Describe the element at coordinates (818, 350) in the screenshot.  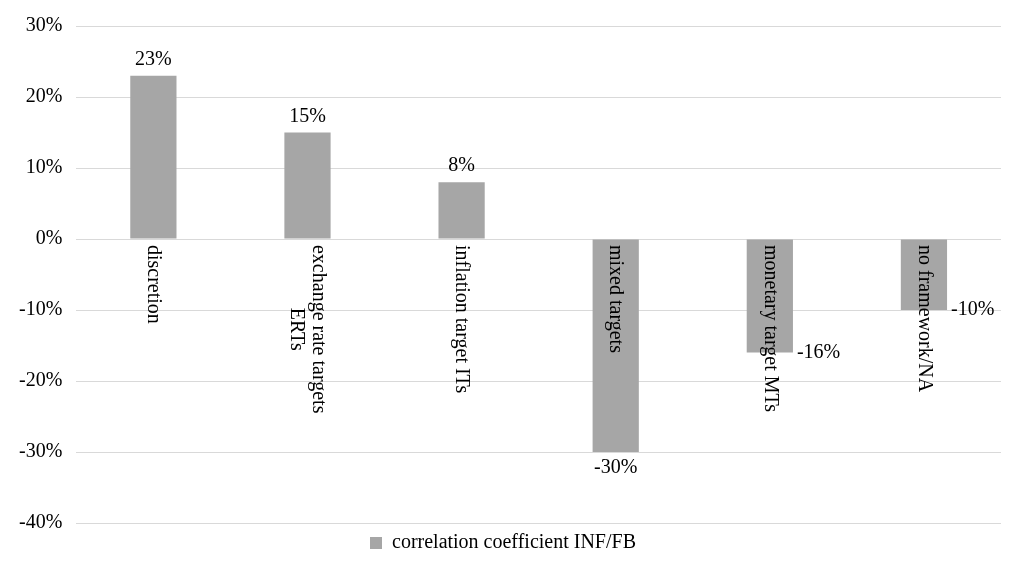
I see `text: -16%` at that location.